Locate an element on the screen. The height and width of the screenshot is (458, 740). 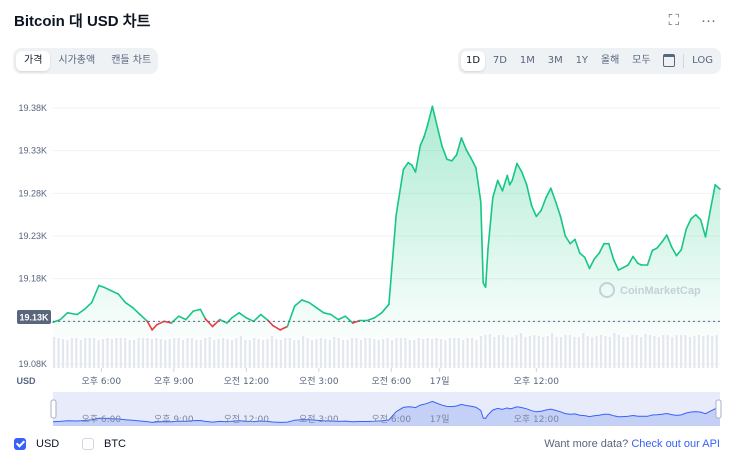
open-price-label: 19.13K is located at coordinates (34, 318).